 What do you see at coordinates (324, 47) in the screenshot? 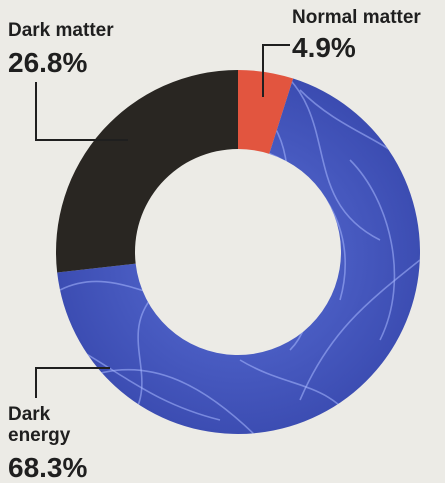
I see `value-normal-matter: 4.9%` at bounding box center [324, 47].